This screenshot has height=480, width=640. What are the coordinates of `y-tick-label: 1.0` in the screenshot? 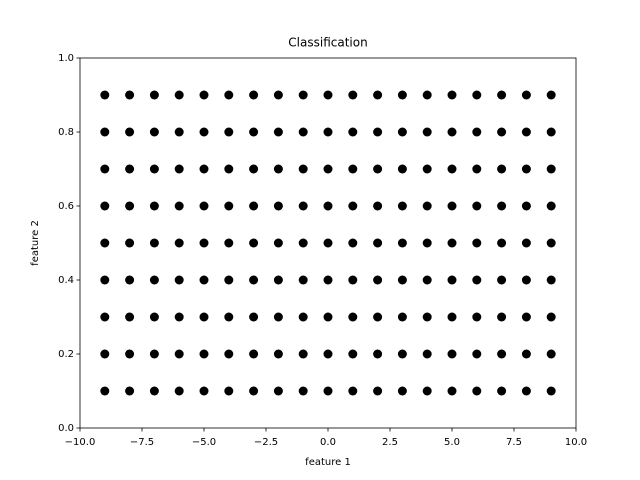 It's located at (66, 58).